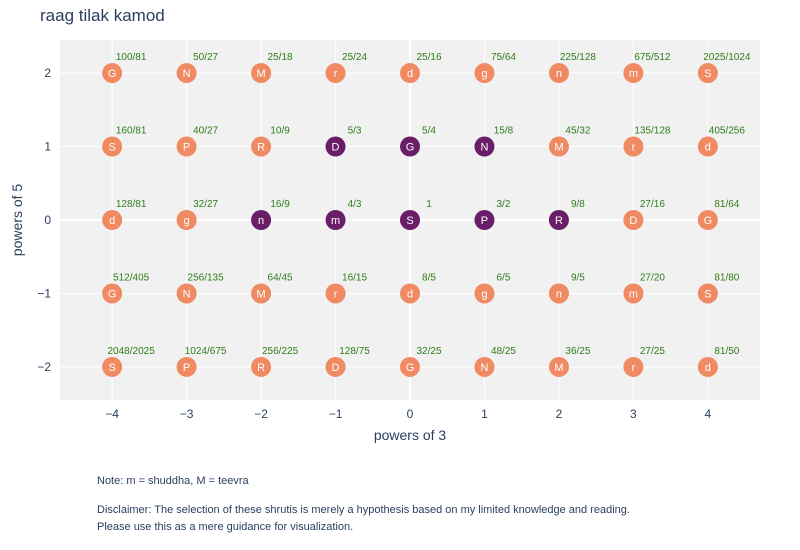 The image size is (800, 550). I want to click on ratio-label: 27/16, so click(652, 204).